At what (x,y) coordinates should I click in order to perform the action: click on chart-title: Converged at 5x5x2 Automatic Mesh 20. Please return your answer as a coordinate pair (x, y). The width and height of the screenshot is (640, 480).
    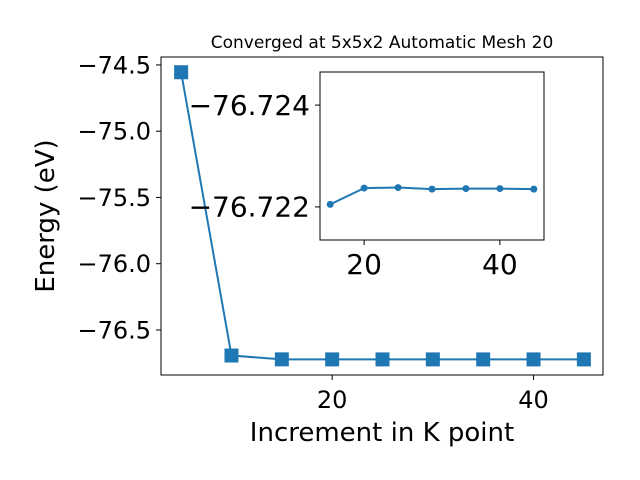
    Looking at the image, I should click on (382, 43).